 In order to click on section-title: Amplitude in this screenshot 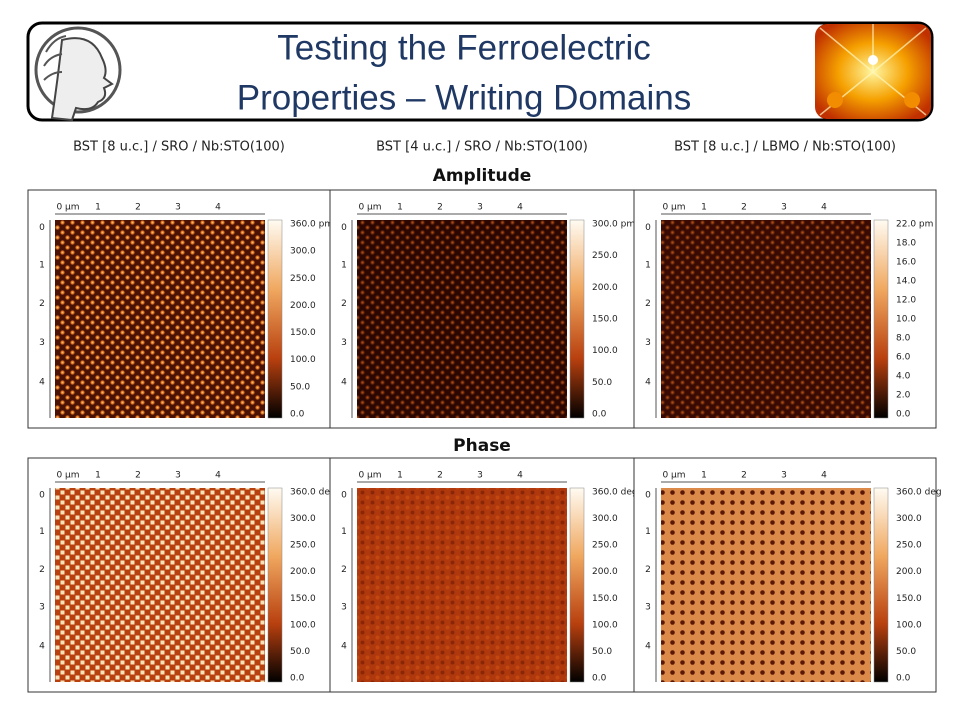, I will do `click(482, 176)`.